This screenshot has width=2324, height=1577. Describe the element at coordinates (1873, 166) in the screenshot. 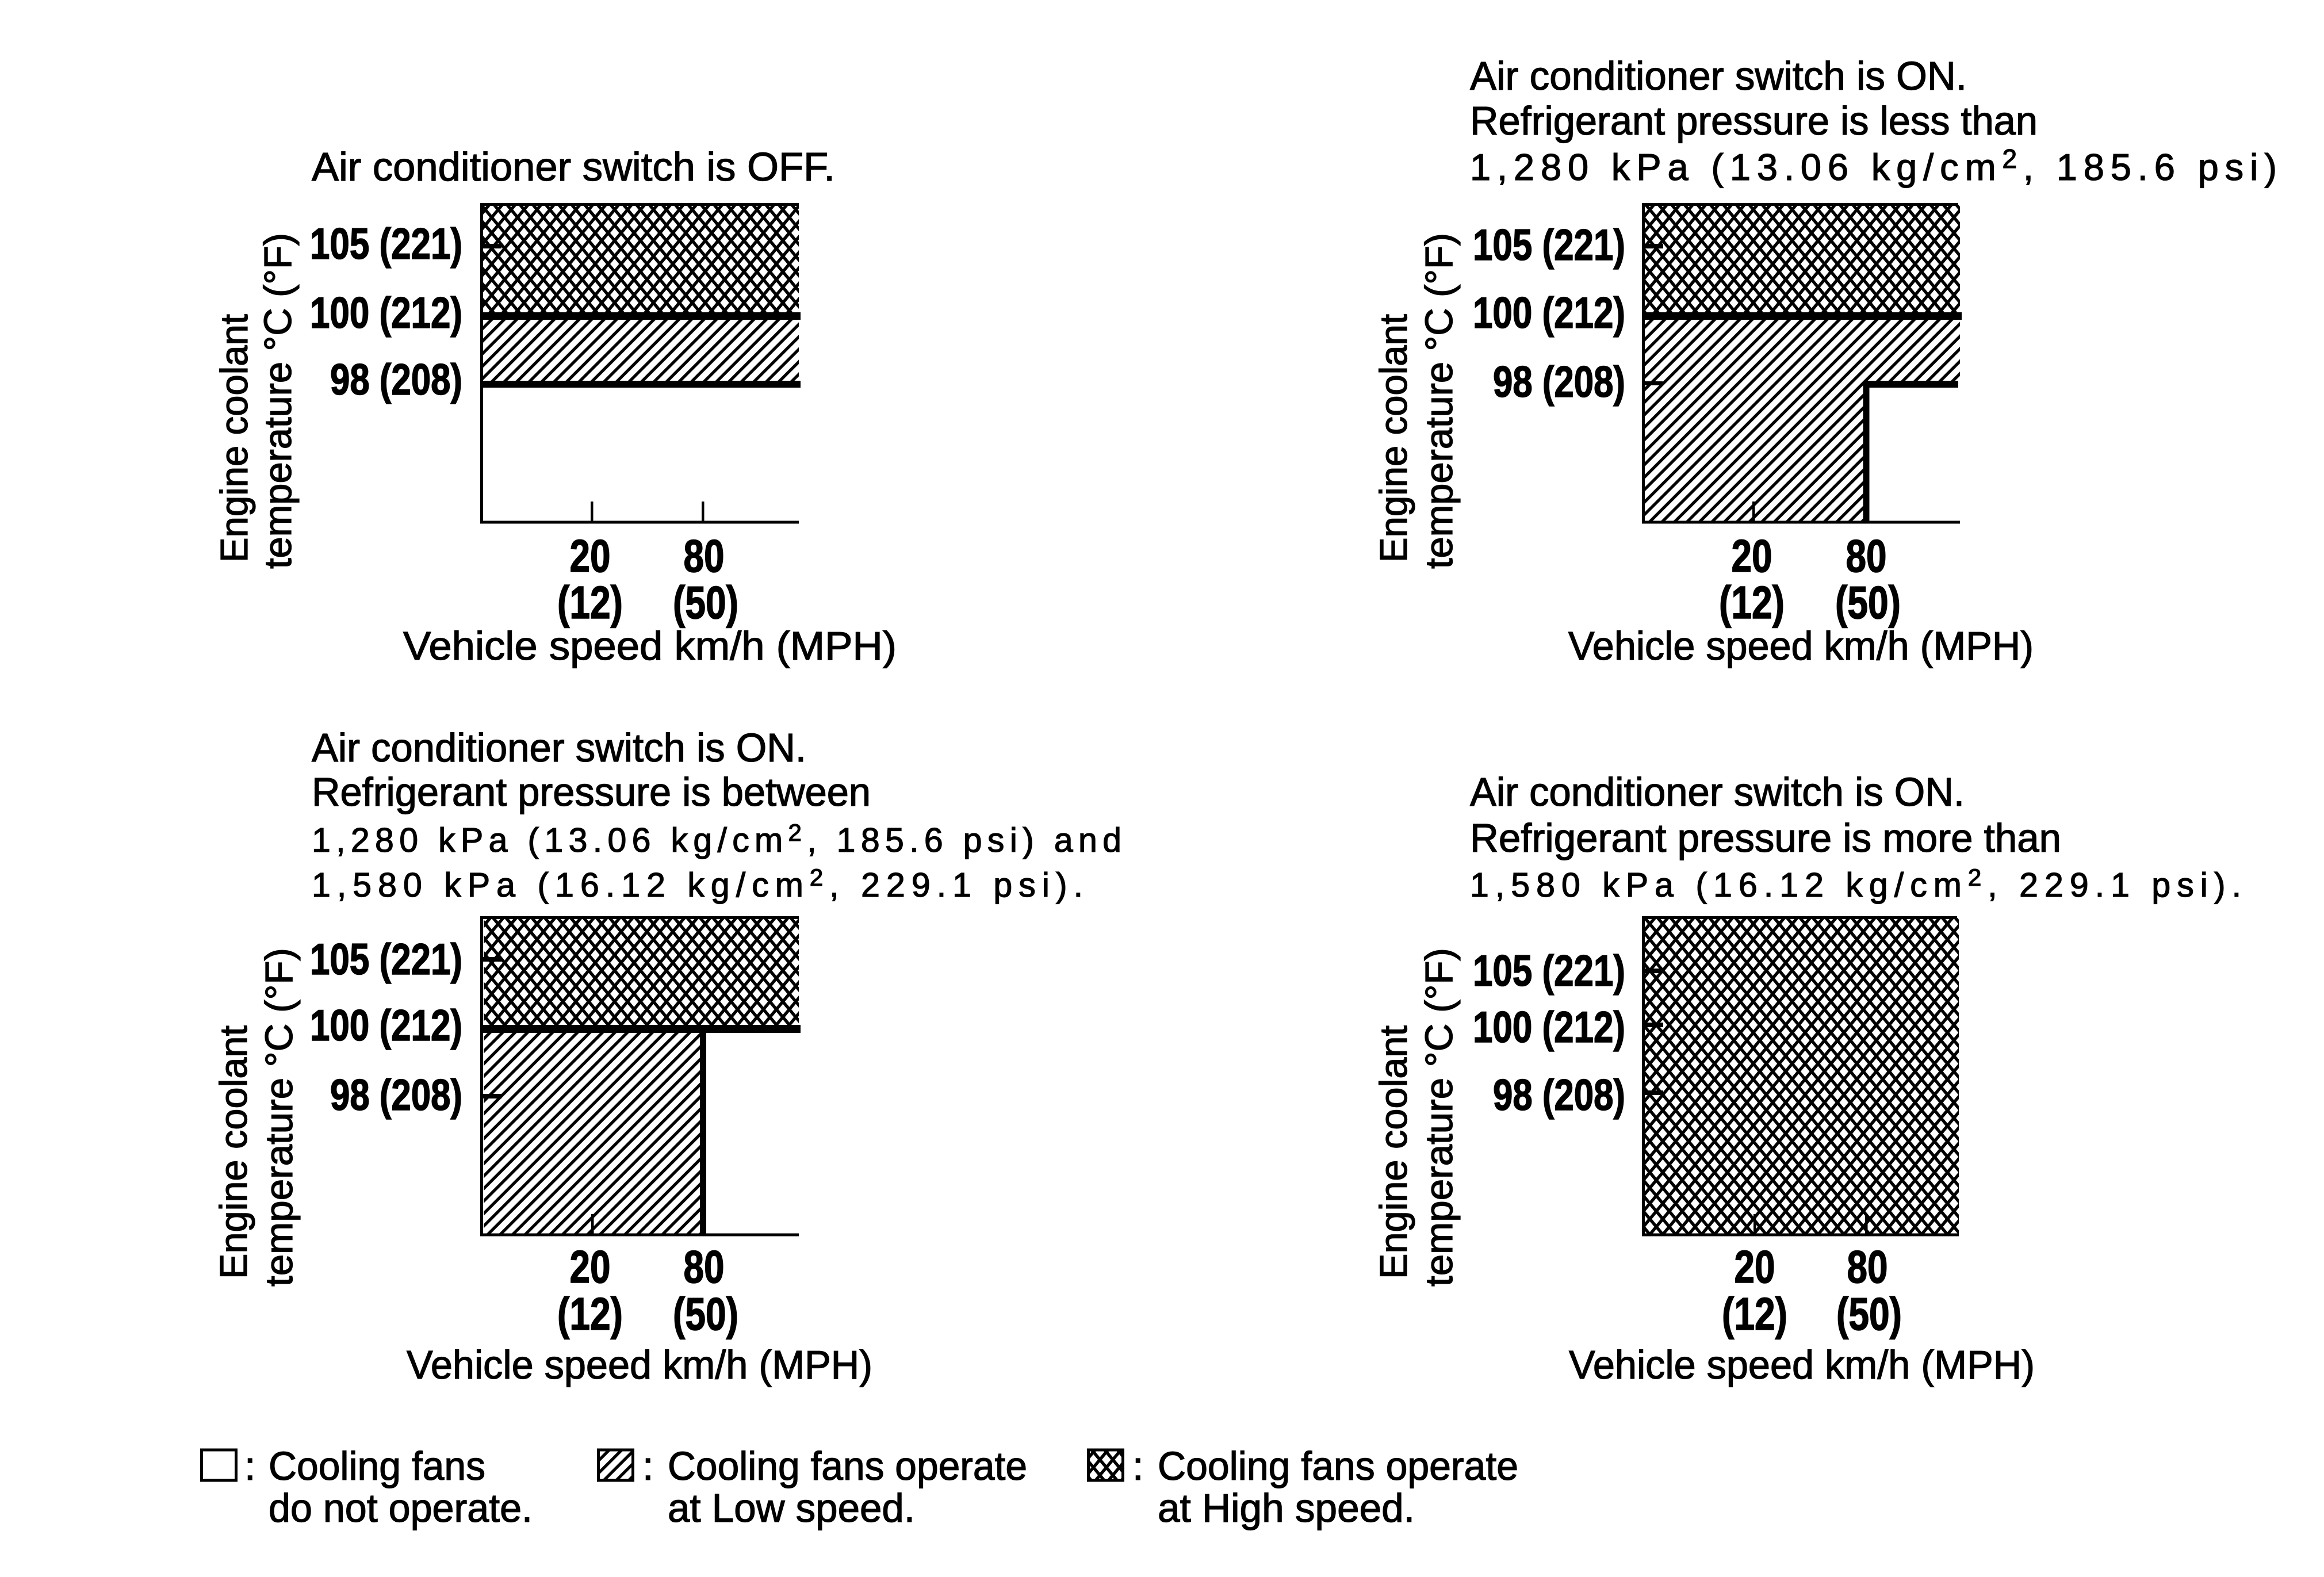

I see `svg-text:1,280 kPa (13.06 kg/cm2, 185.6: 1,280 kPa (13.06 kg/cm 2, 185.6 psi)` at that location.